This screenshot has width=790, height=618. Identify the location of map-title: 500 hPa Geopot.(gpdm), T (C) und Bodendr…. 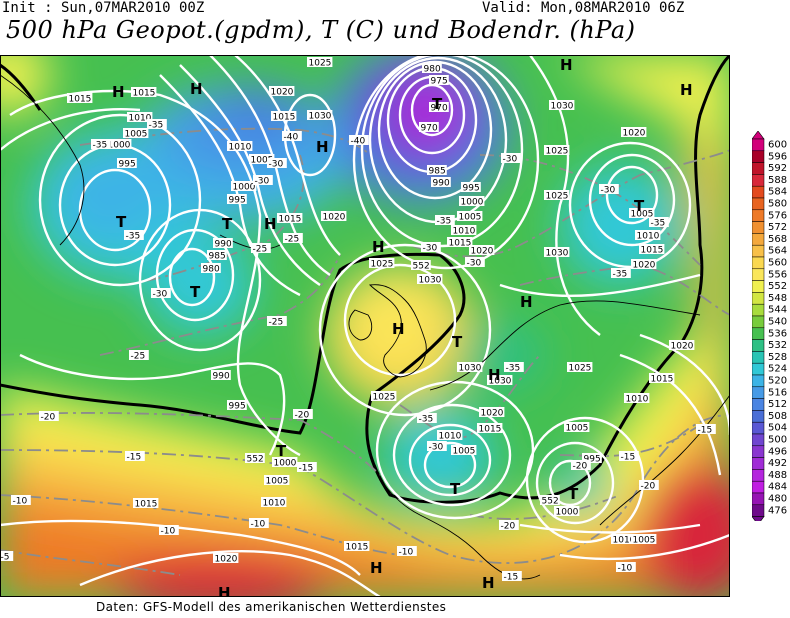
(321, 30).